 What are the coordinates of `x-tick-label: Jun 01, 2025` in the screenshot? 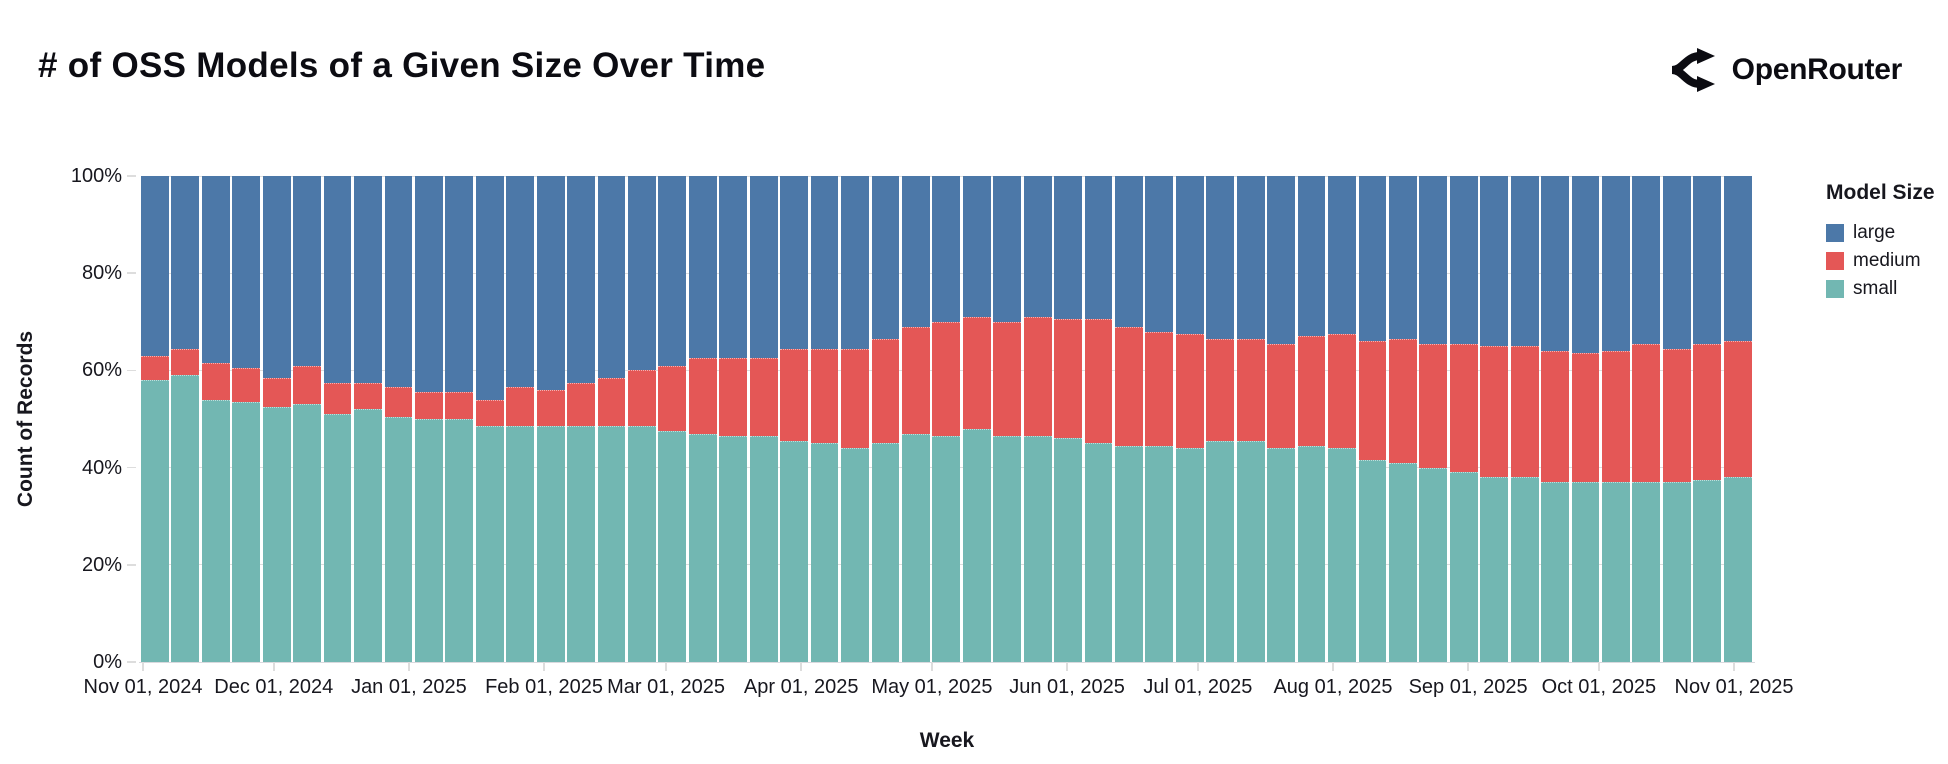 It's located at (1067, 687).